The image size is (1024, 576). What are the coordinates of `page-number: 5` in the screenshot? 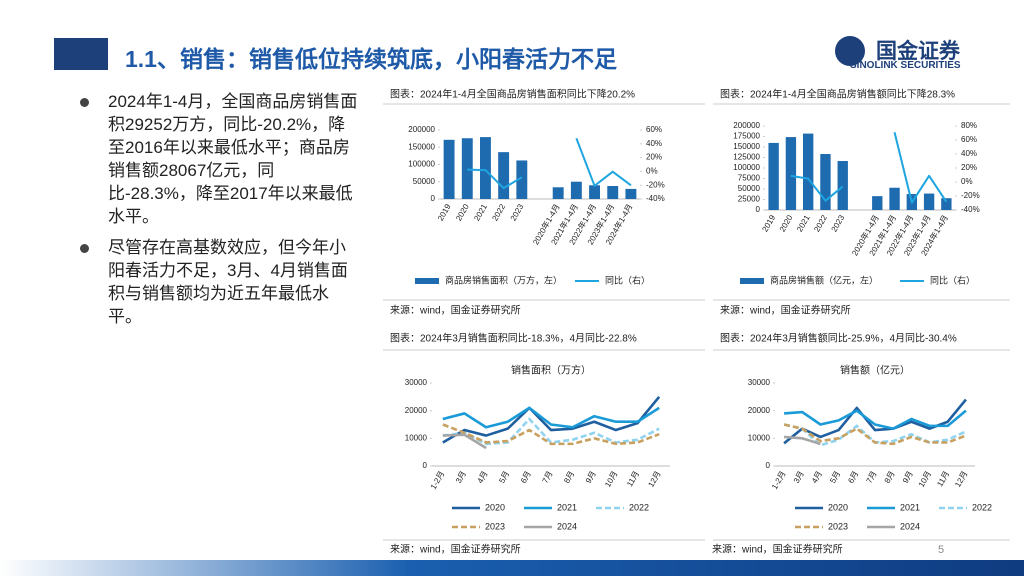 It's located at (941, 550).